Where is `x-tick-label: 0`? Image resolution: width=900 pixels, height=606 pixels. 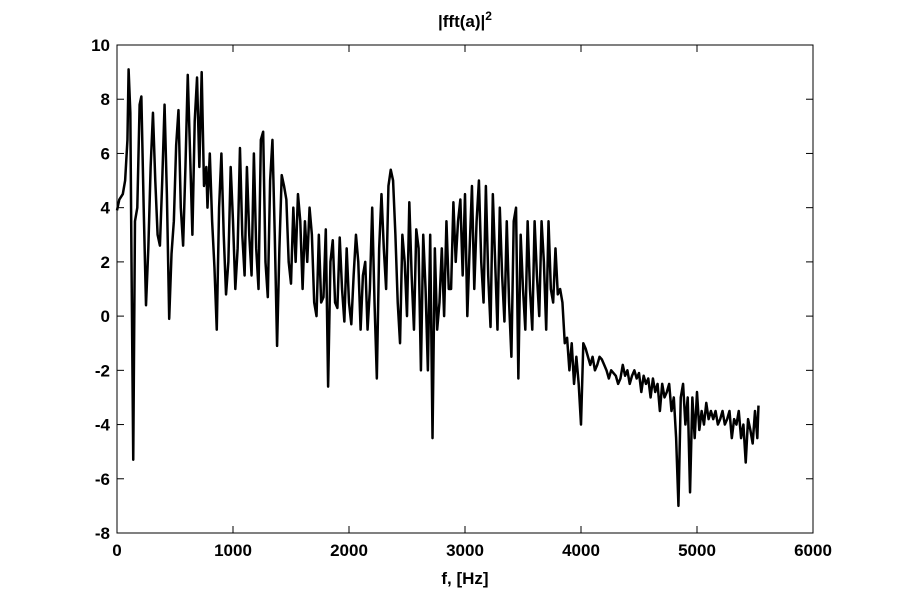 x-tick-label: 0 is located at coordinates (116, 550).